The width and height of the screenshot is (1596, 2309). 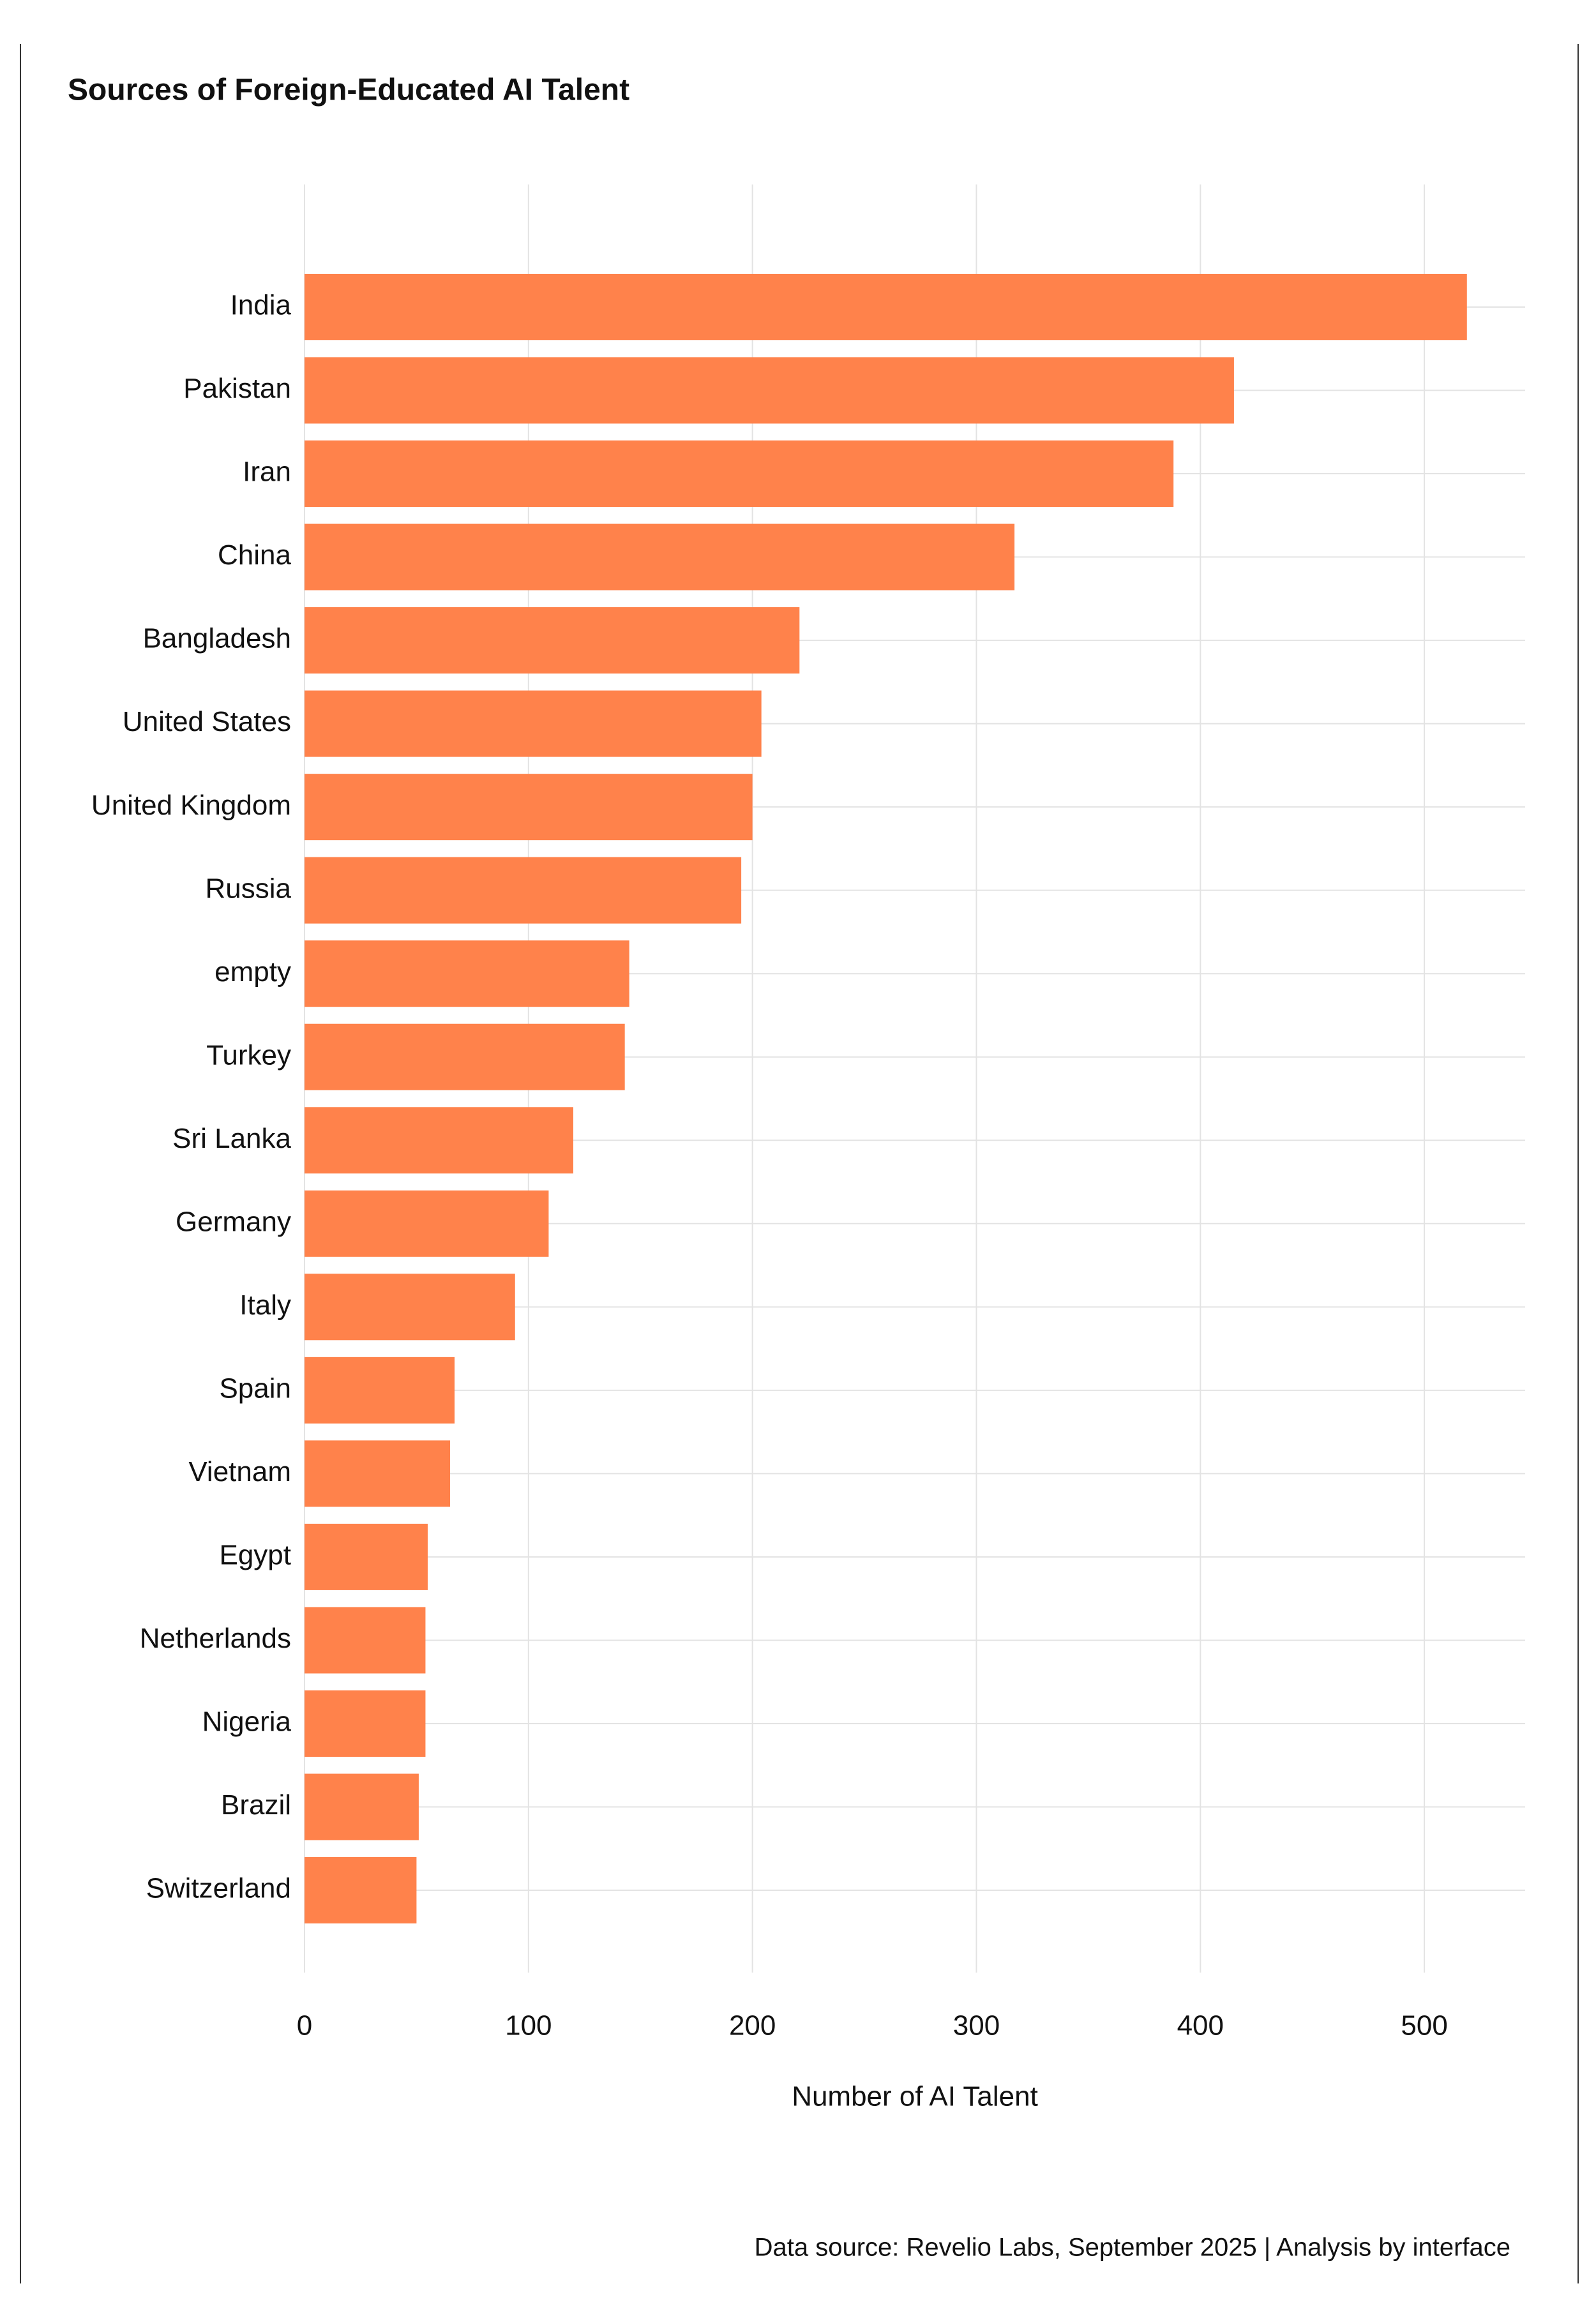 I want to click on y-tick-label: Germany, so click(x=233, y=1221).